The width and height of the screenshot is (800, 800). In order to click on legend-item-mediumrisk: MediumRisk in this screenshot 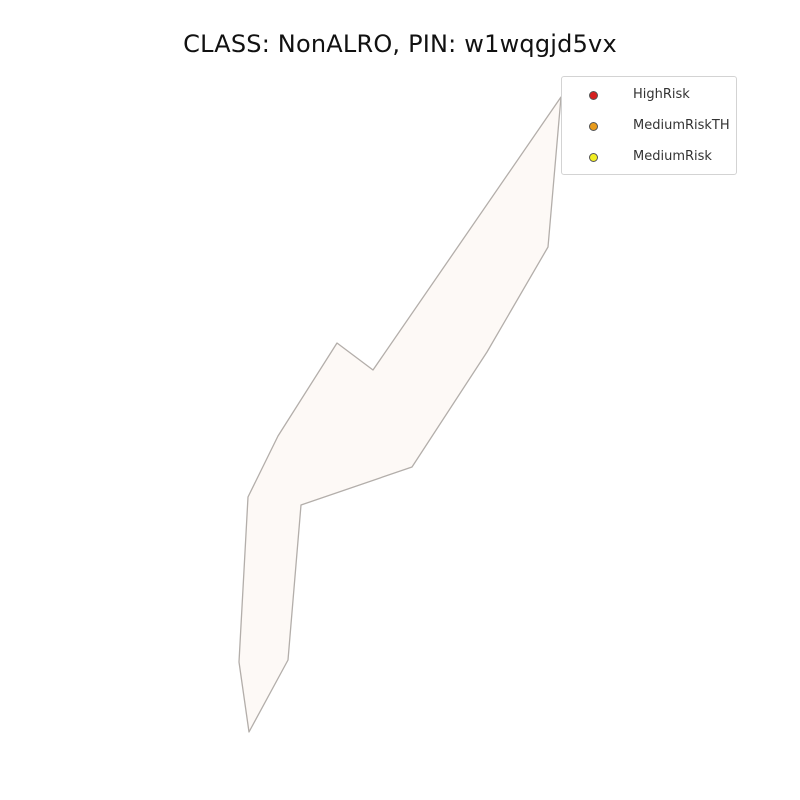, I will do `click(649, 158)`.